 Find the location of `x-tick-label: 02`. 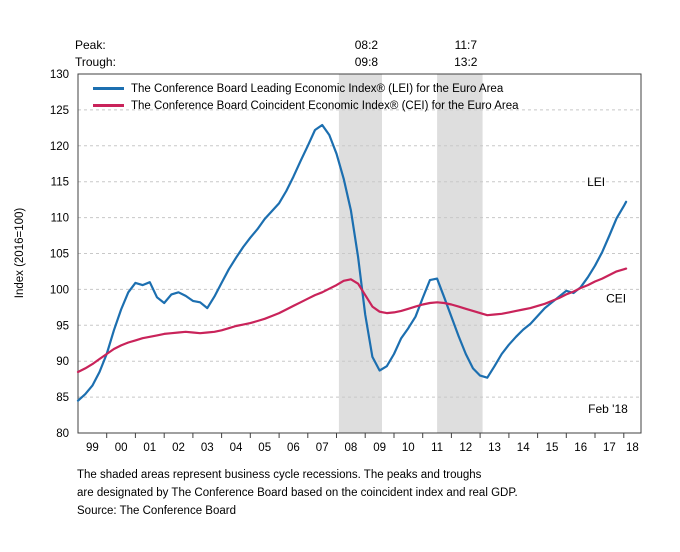

x-tick-label: 02 is located at coordinates (178, 448).